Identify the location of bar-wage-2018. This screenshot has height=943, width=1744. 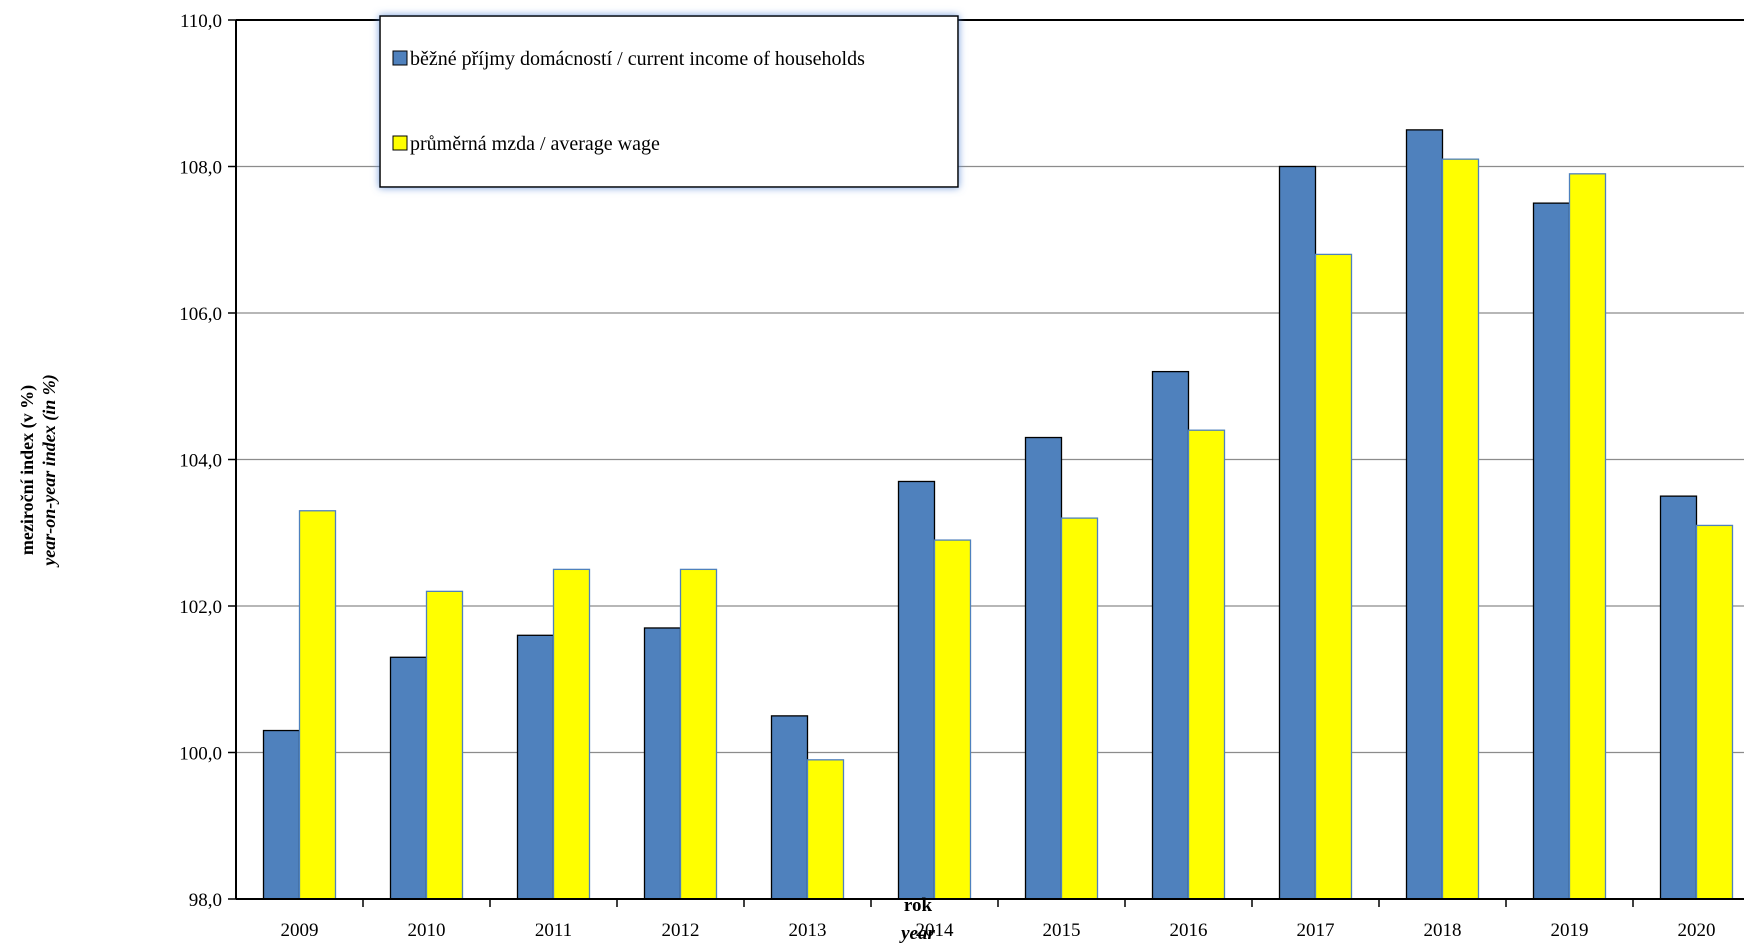
(1460, 529).